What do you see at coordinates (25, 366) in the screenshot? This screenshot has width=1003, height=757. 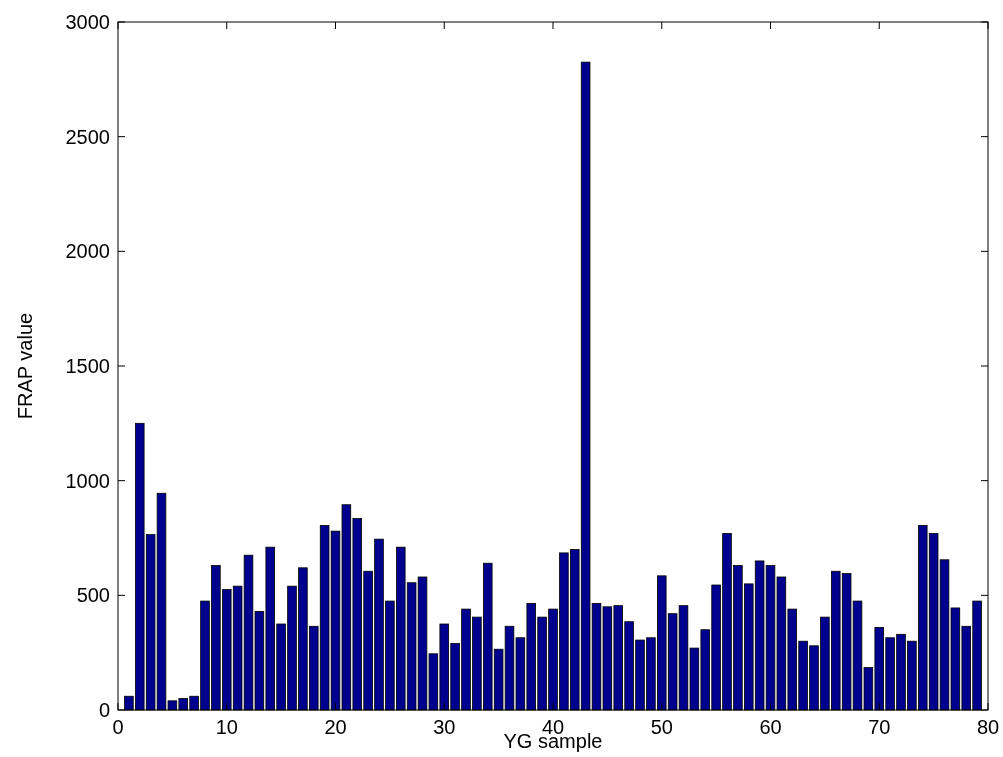 I see `y-axis-title: FRAP value` at bounding box center [25, 366].